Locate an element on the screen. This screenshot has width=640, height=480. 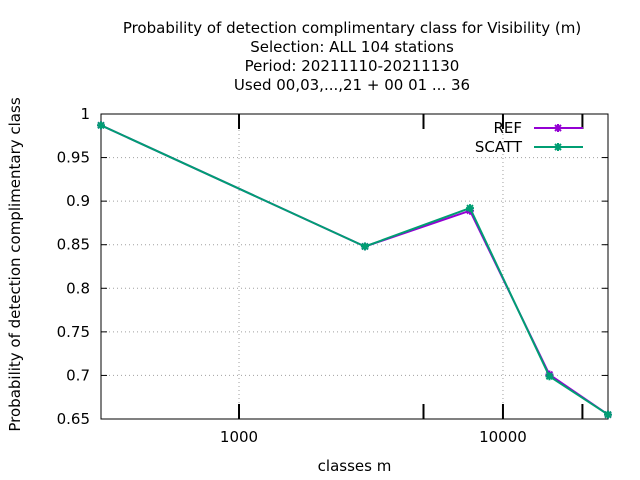
title-line: Used 00,03,...,21 + 00 01 ... 36 is located at coordinates (352, 85).